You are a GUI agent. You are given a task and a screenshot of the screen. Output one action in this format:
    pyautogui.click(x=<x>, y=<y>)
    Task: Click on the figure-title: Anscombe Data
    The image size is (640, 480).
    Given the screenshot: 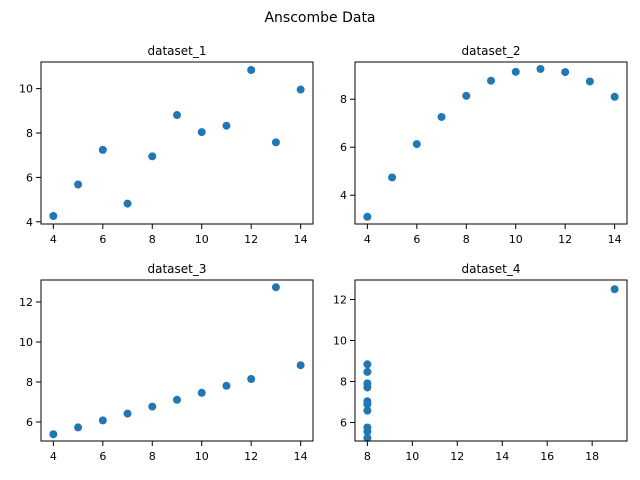 What is the action you would take?
    pyautogui.click(x=319, y=18)
    